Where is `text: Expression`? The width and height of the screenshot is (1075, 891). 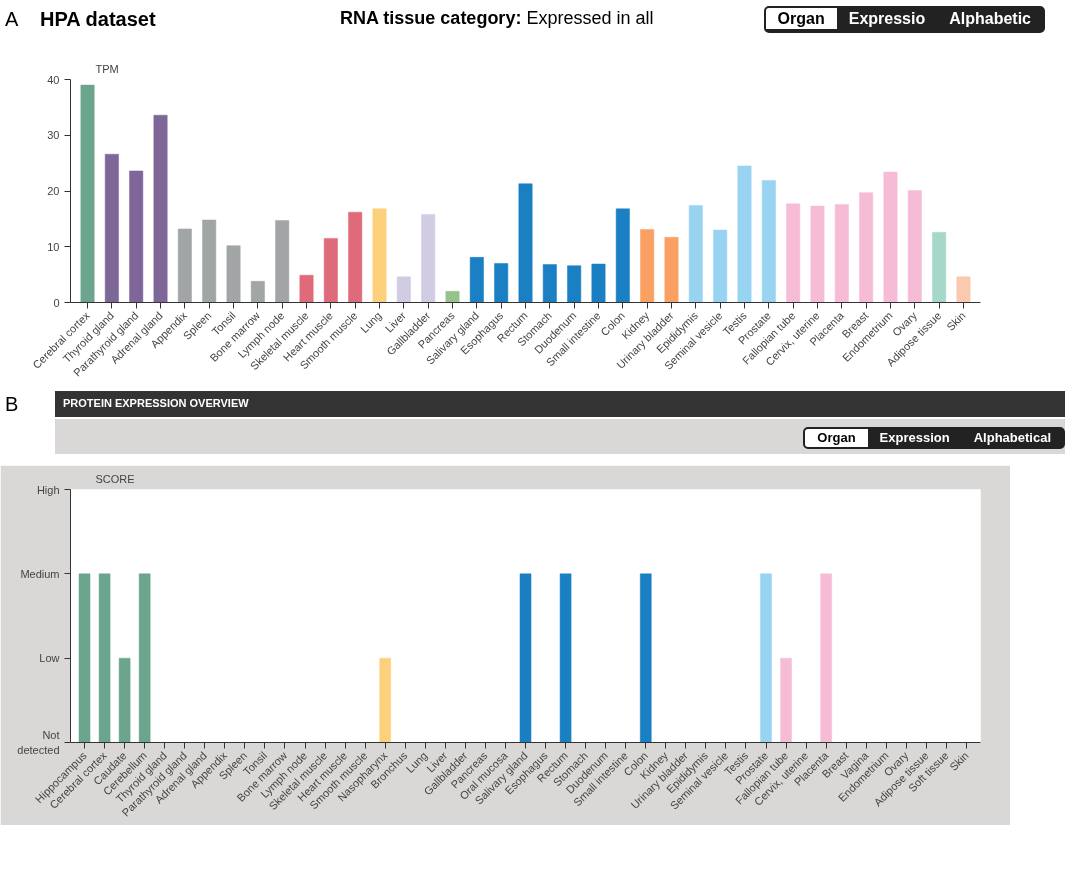
text: Expression is located at coordinates (914, 437).